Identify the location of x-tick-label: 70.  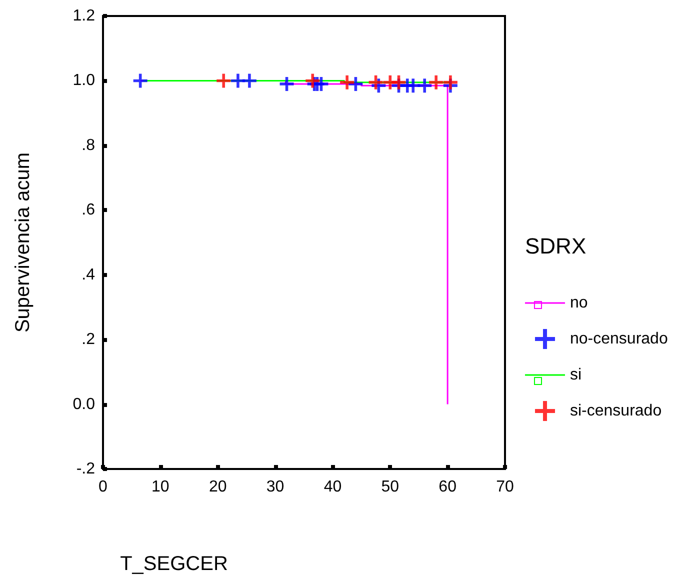
(505, 487).